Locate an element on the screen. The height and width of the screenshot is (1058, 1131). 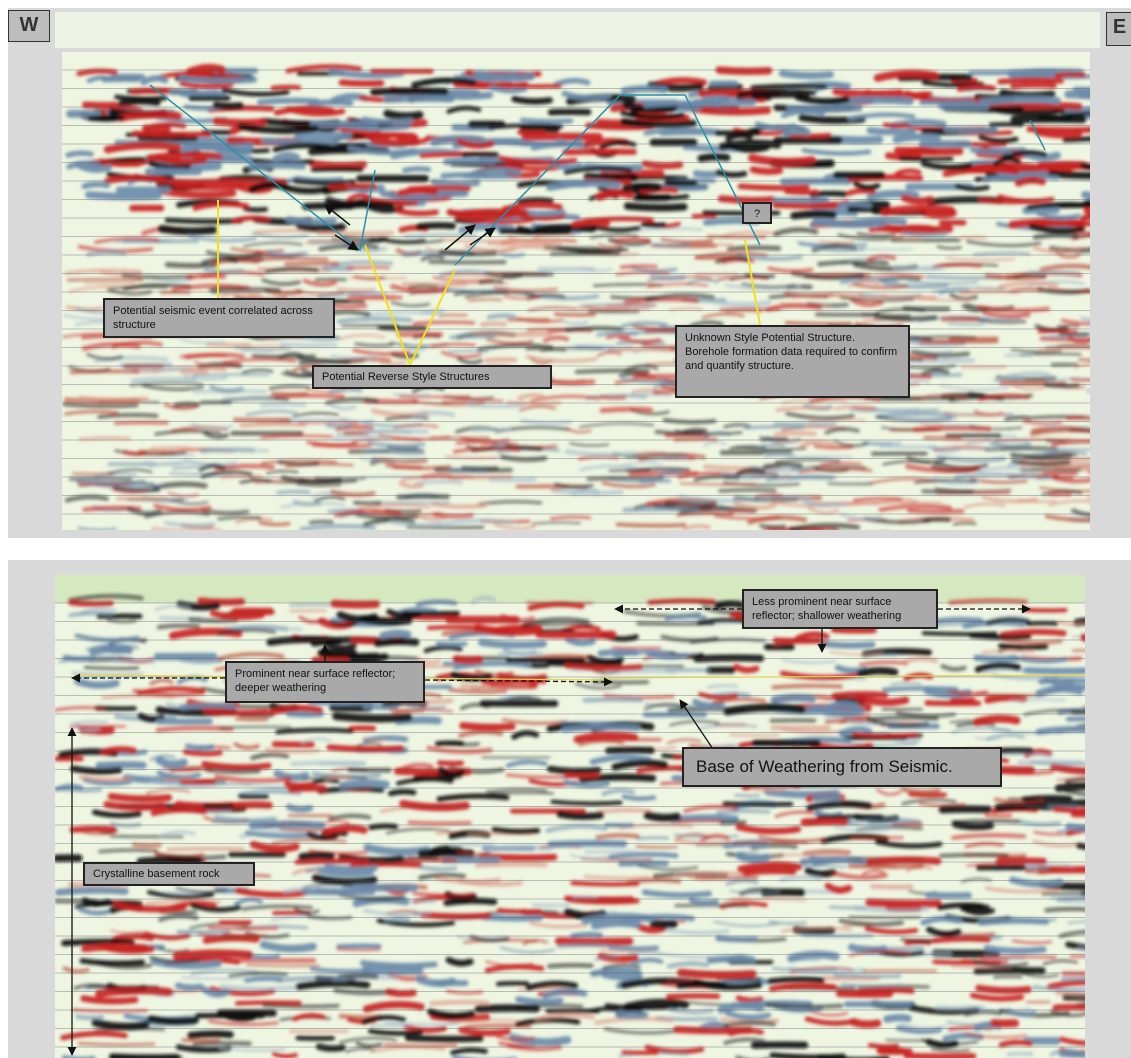
weathering-base is located at coordinates (842, 676).